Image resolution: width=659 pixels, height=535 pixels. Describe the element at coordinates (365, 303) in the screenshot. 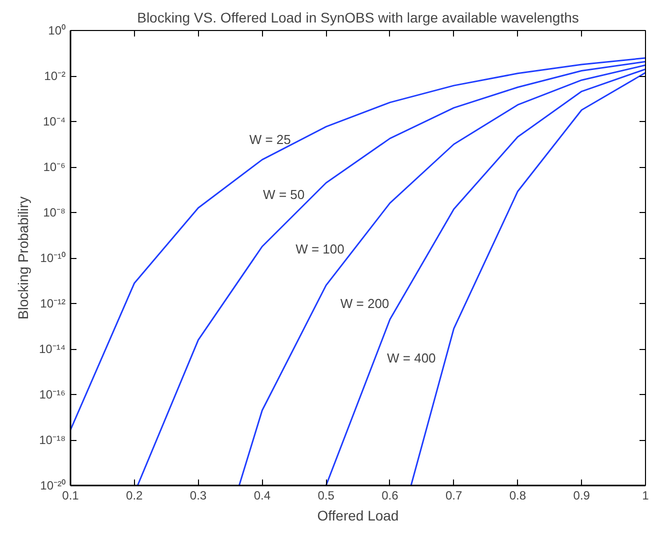

I see `series-label: W = 200` at that location.